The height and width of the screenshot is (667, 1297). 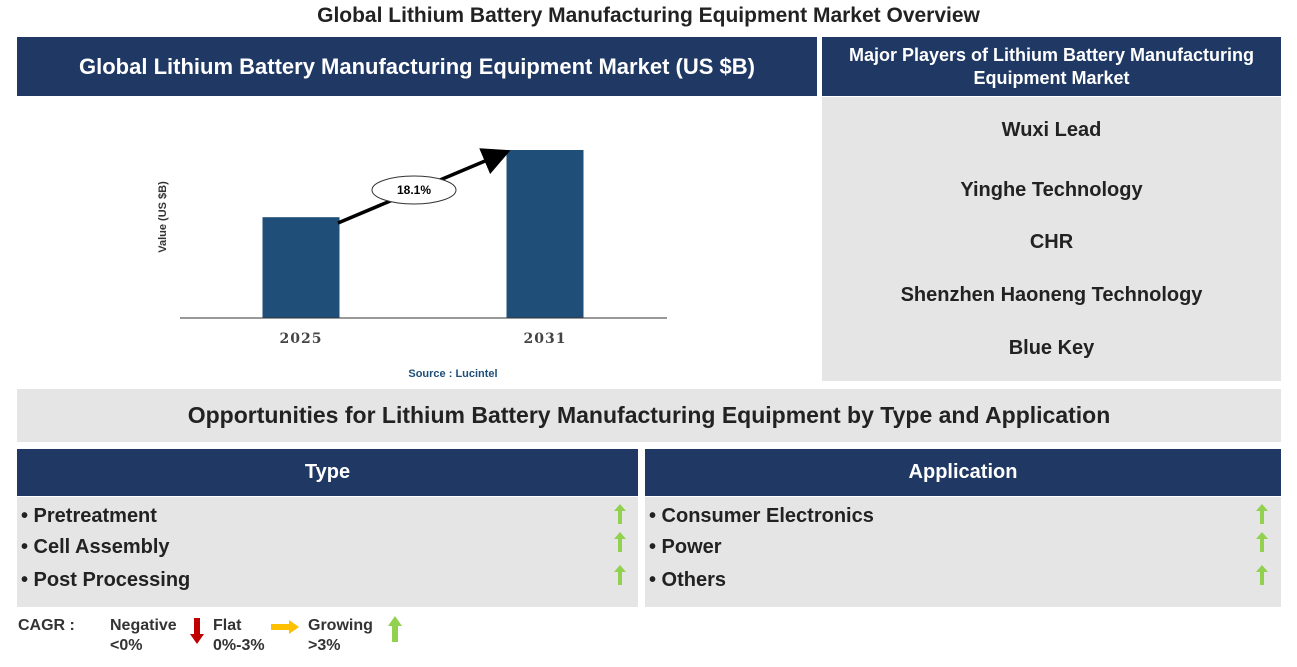 I want to click on type-header: Type, so click(x=327, y=472).